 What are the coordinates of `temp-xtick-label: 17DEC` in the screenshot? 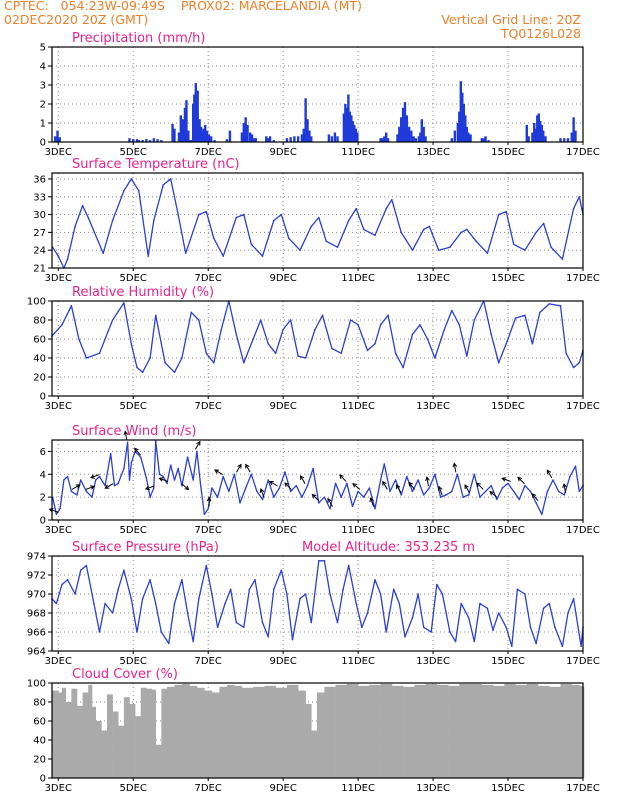 It's located at (583, 278).